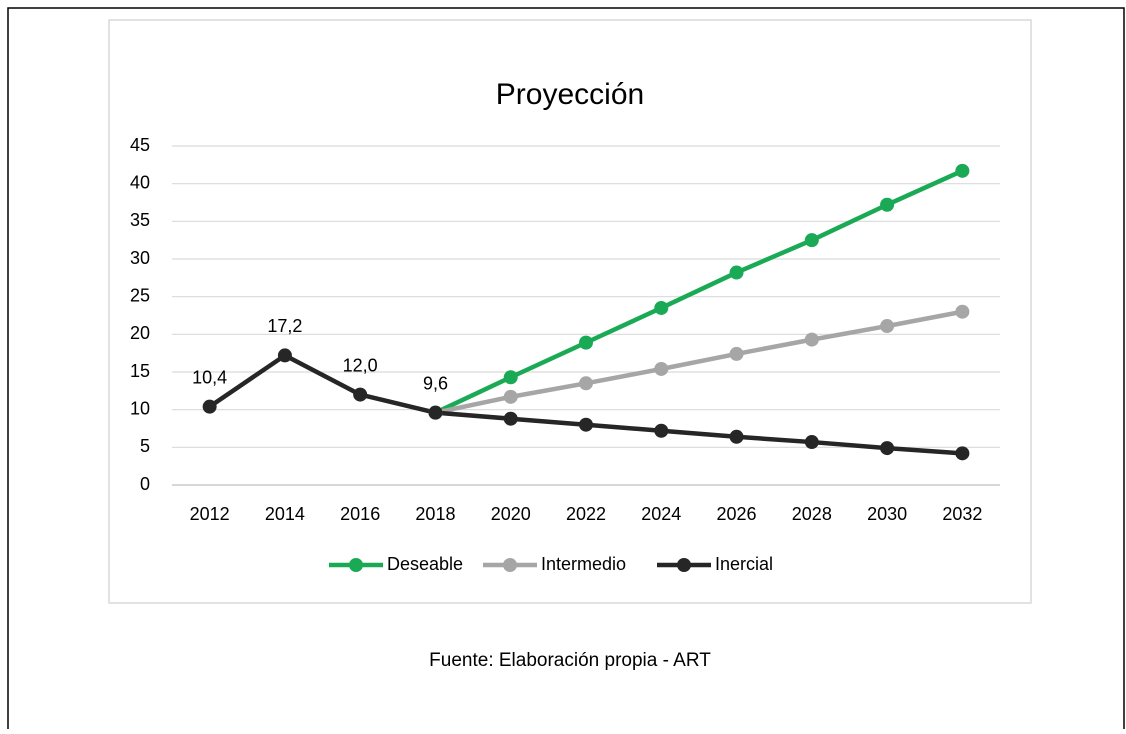  What do you see at coordinates (209, 377) in the screenshot?
I see `data-label: 10,4` at bounding box center [209, 377].